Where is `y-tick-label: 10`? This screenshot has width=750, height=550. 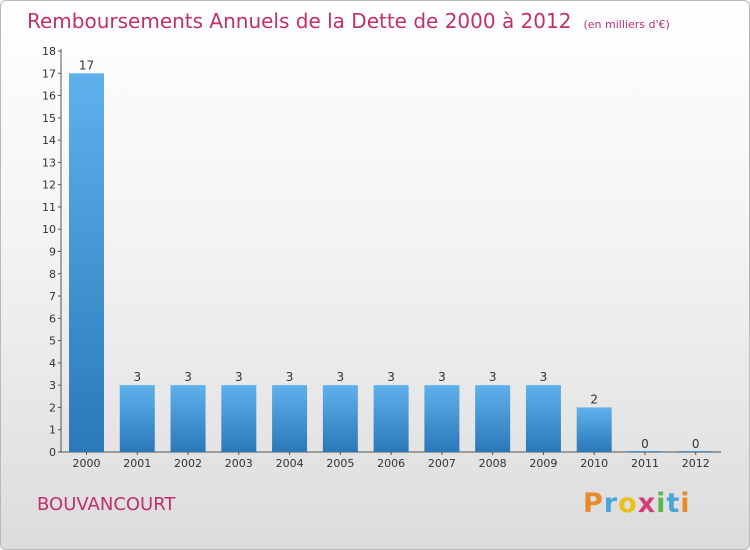
y-tick-label: 10 is located at coordinates (49, 229).